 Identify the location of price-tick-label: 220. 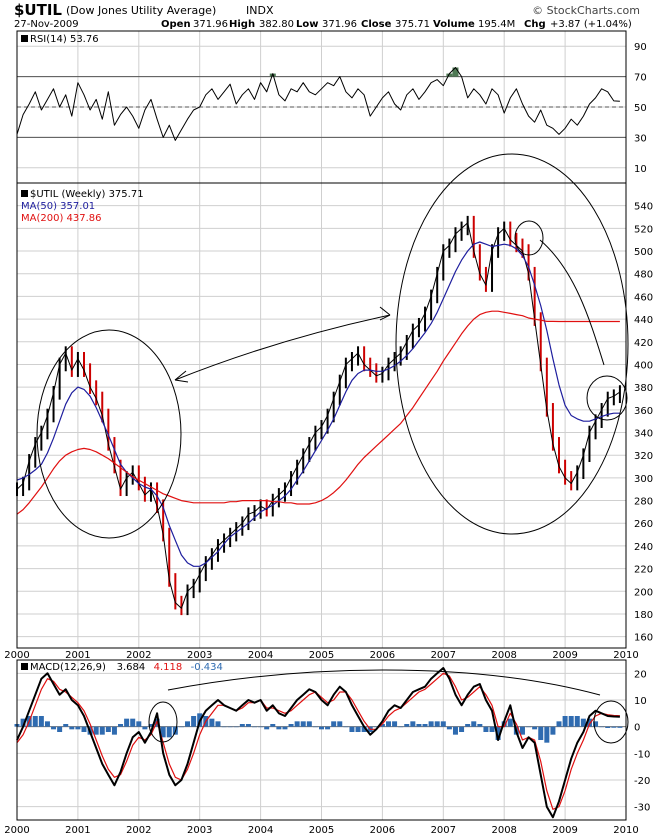
(643, 570).